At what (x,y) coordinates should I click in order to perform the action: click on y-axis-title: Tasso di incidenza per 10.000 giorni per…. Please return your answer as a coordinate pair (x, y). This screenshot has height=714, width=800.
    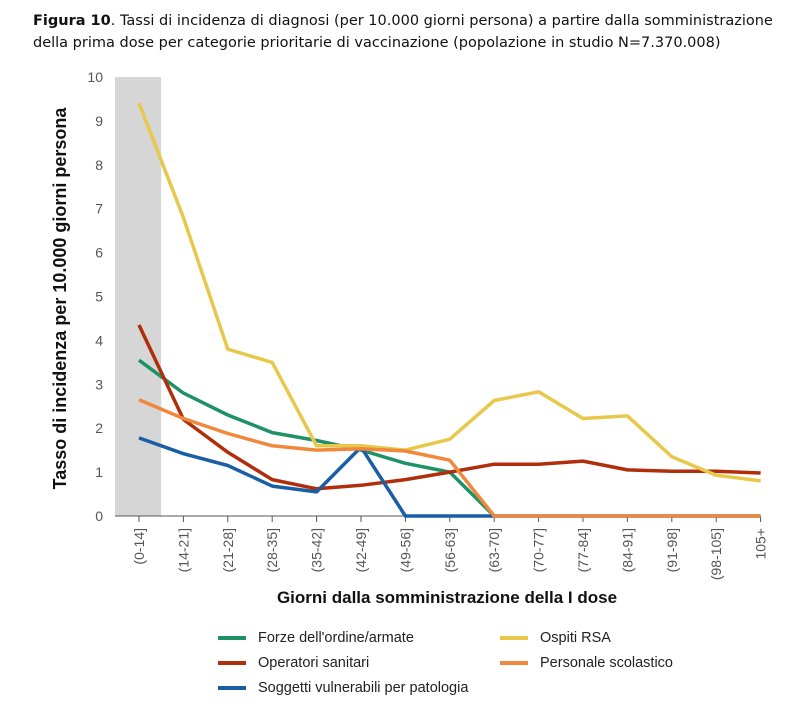
    Looking at the image, I should click on (60, 298).